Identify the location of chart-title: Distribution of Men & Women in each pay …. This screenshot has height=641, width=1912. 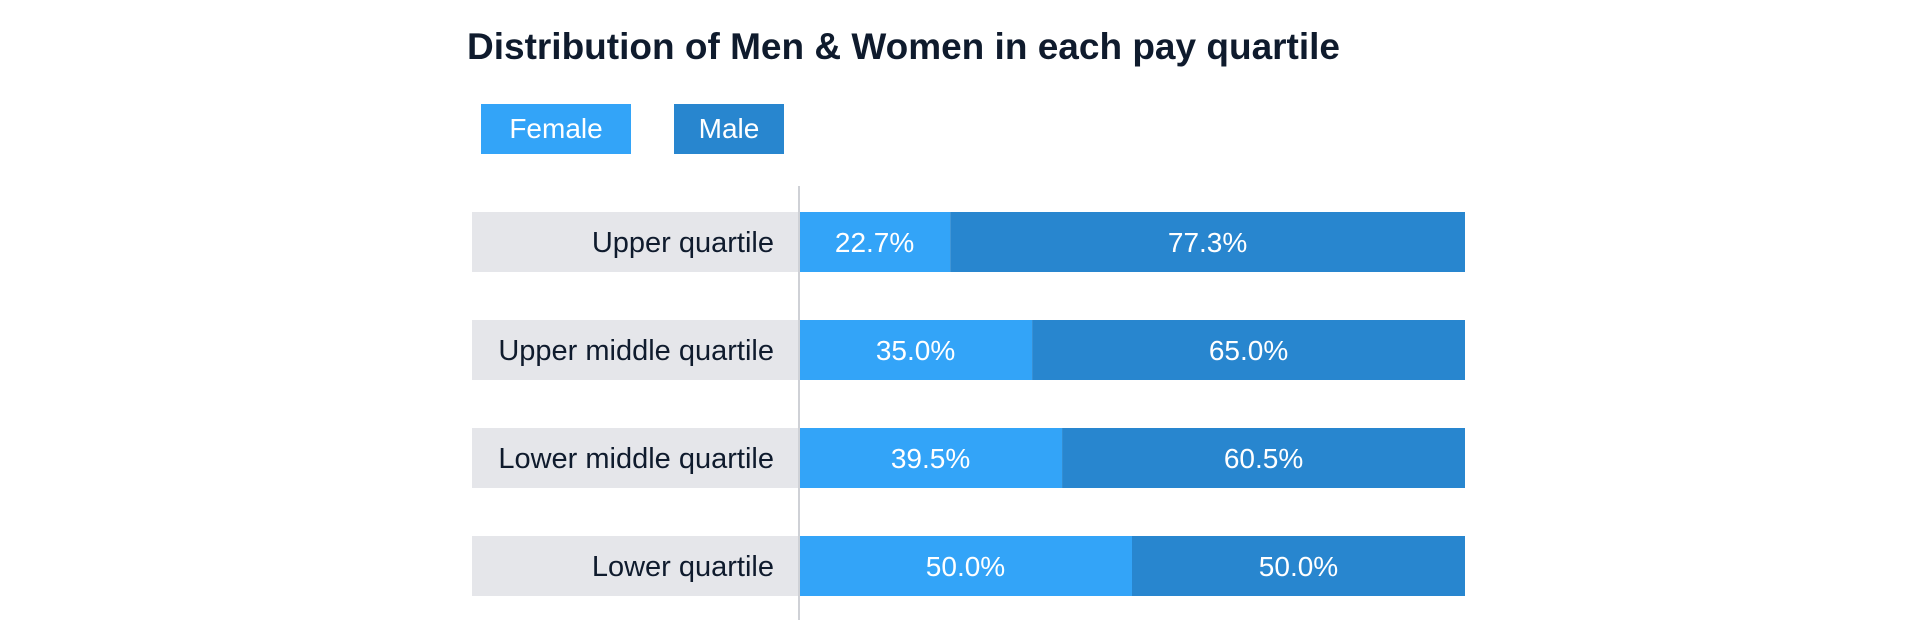
(904, 46).